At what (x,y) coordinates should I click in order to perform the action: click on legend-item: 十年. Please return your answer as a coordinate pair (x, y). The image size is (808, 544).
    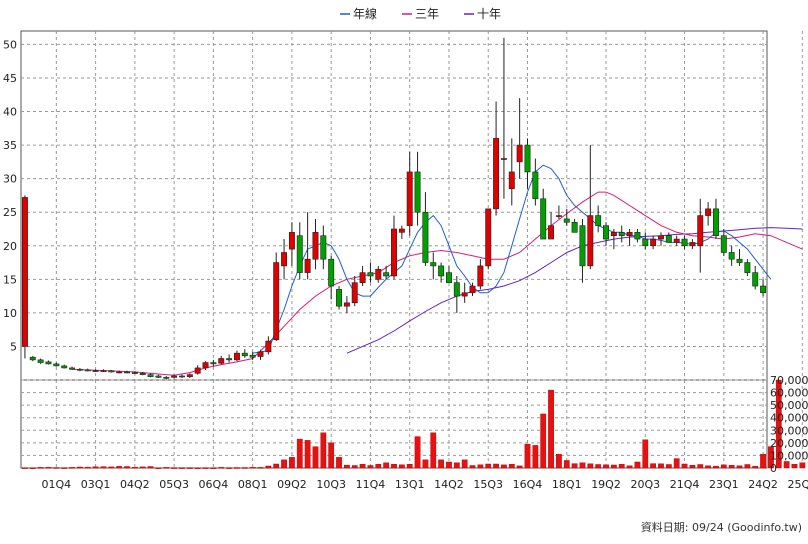
    Looking at the image, I should click on (482, 14).